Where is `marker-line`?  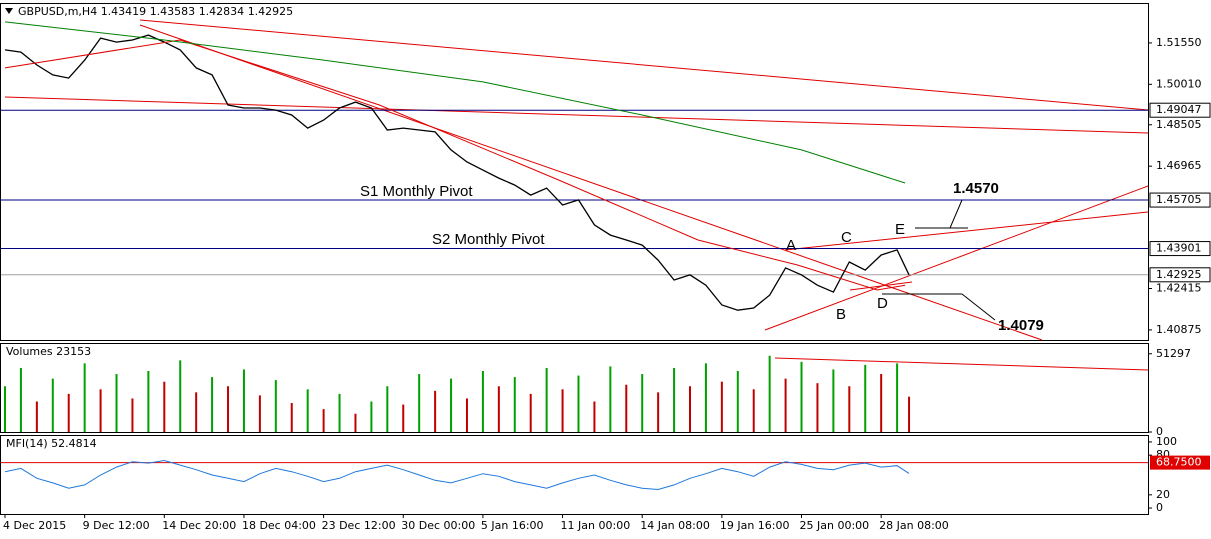 marker-line is located at coordinates (956, 214).